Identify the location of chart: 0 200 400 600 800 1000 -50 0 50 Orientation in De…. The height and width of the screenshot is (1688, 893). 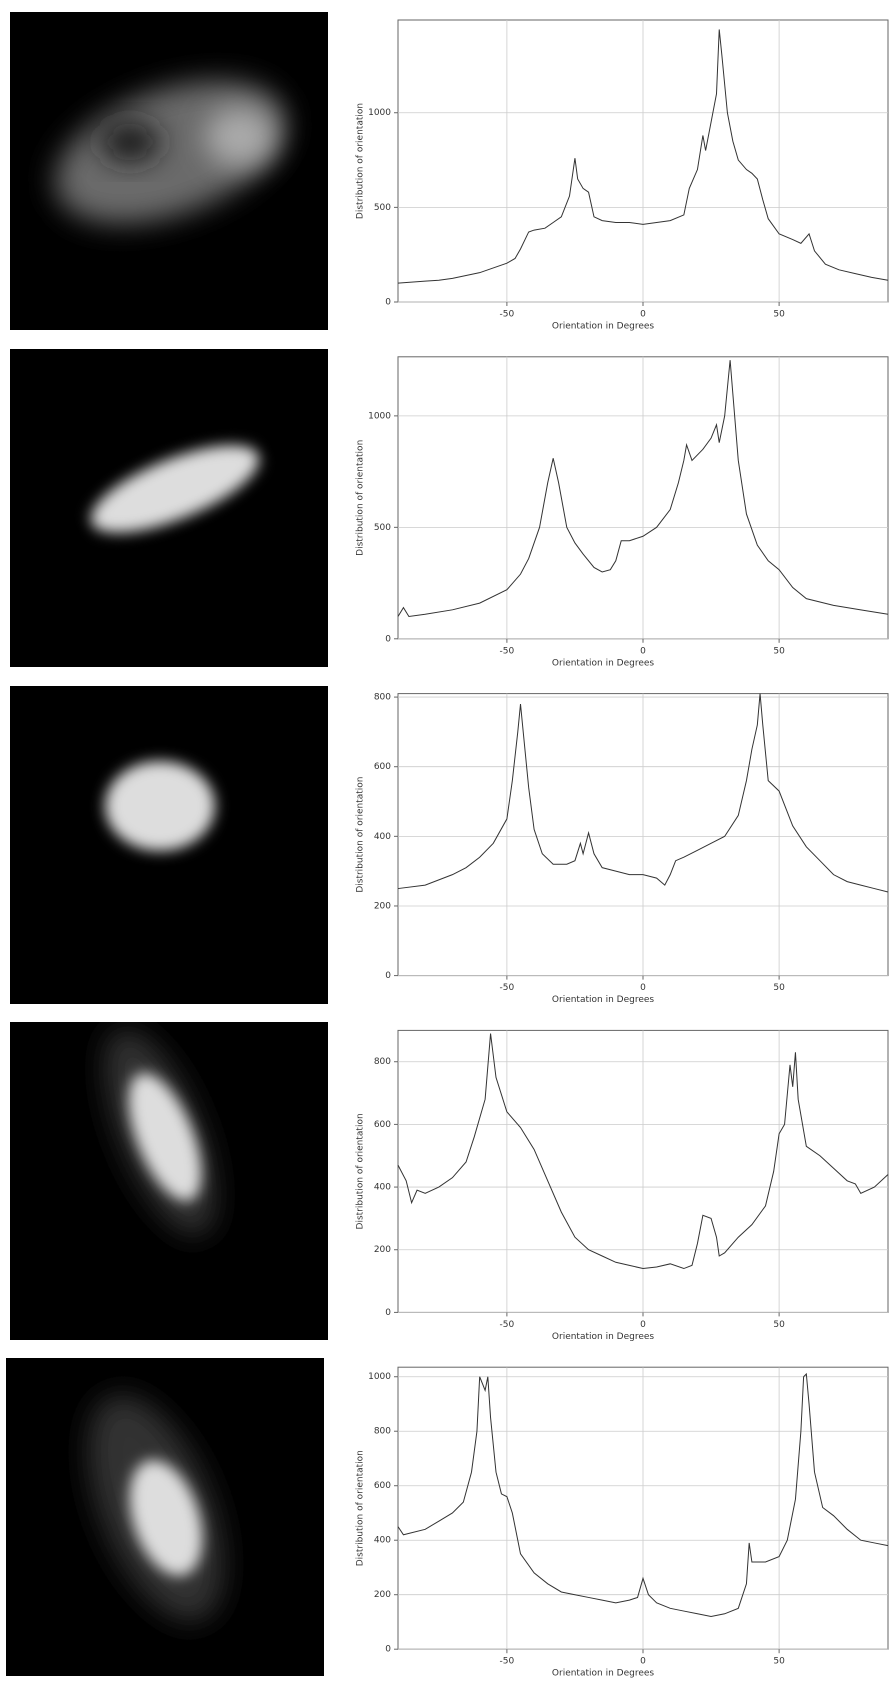
(622, 1522).